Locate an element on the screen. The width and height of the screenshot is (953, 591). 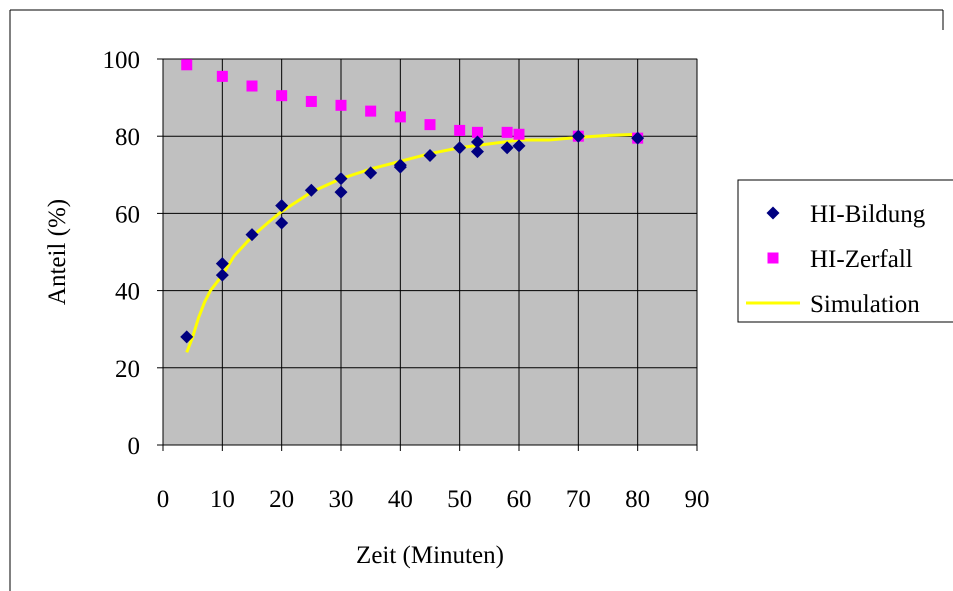
x-tick-label: 60 is located at coordinates (519, 499).